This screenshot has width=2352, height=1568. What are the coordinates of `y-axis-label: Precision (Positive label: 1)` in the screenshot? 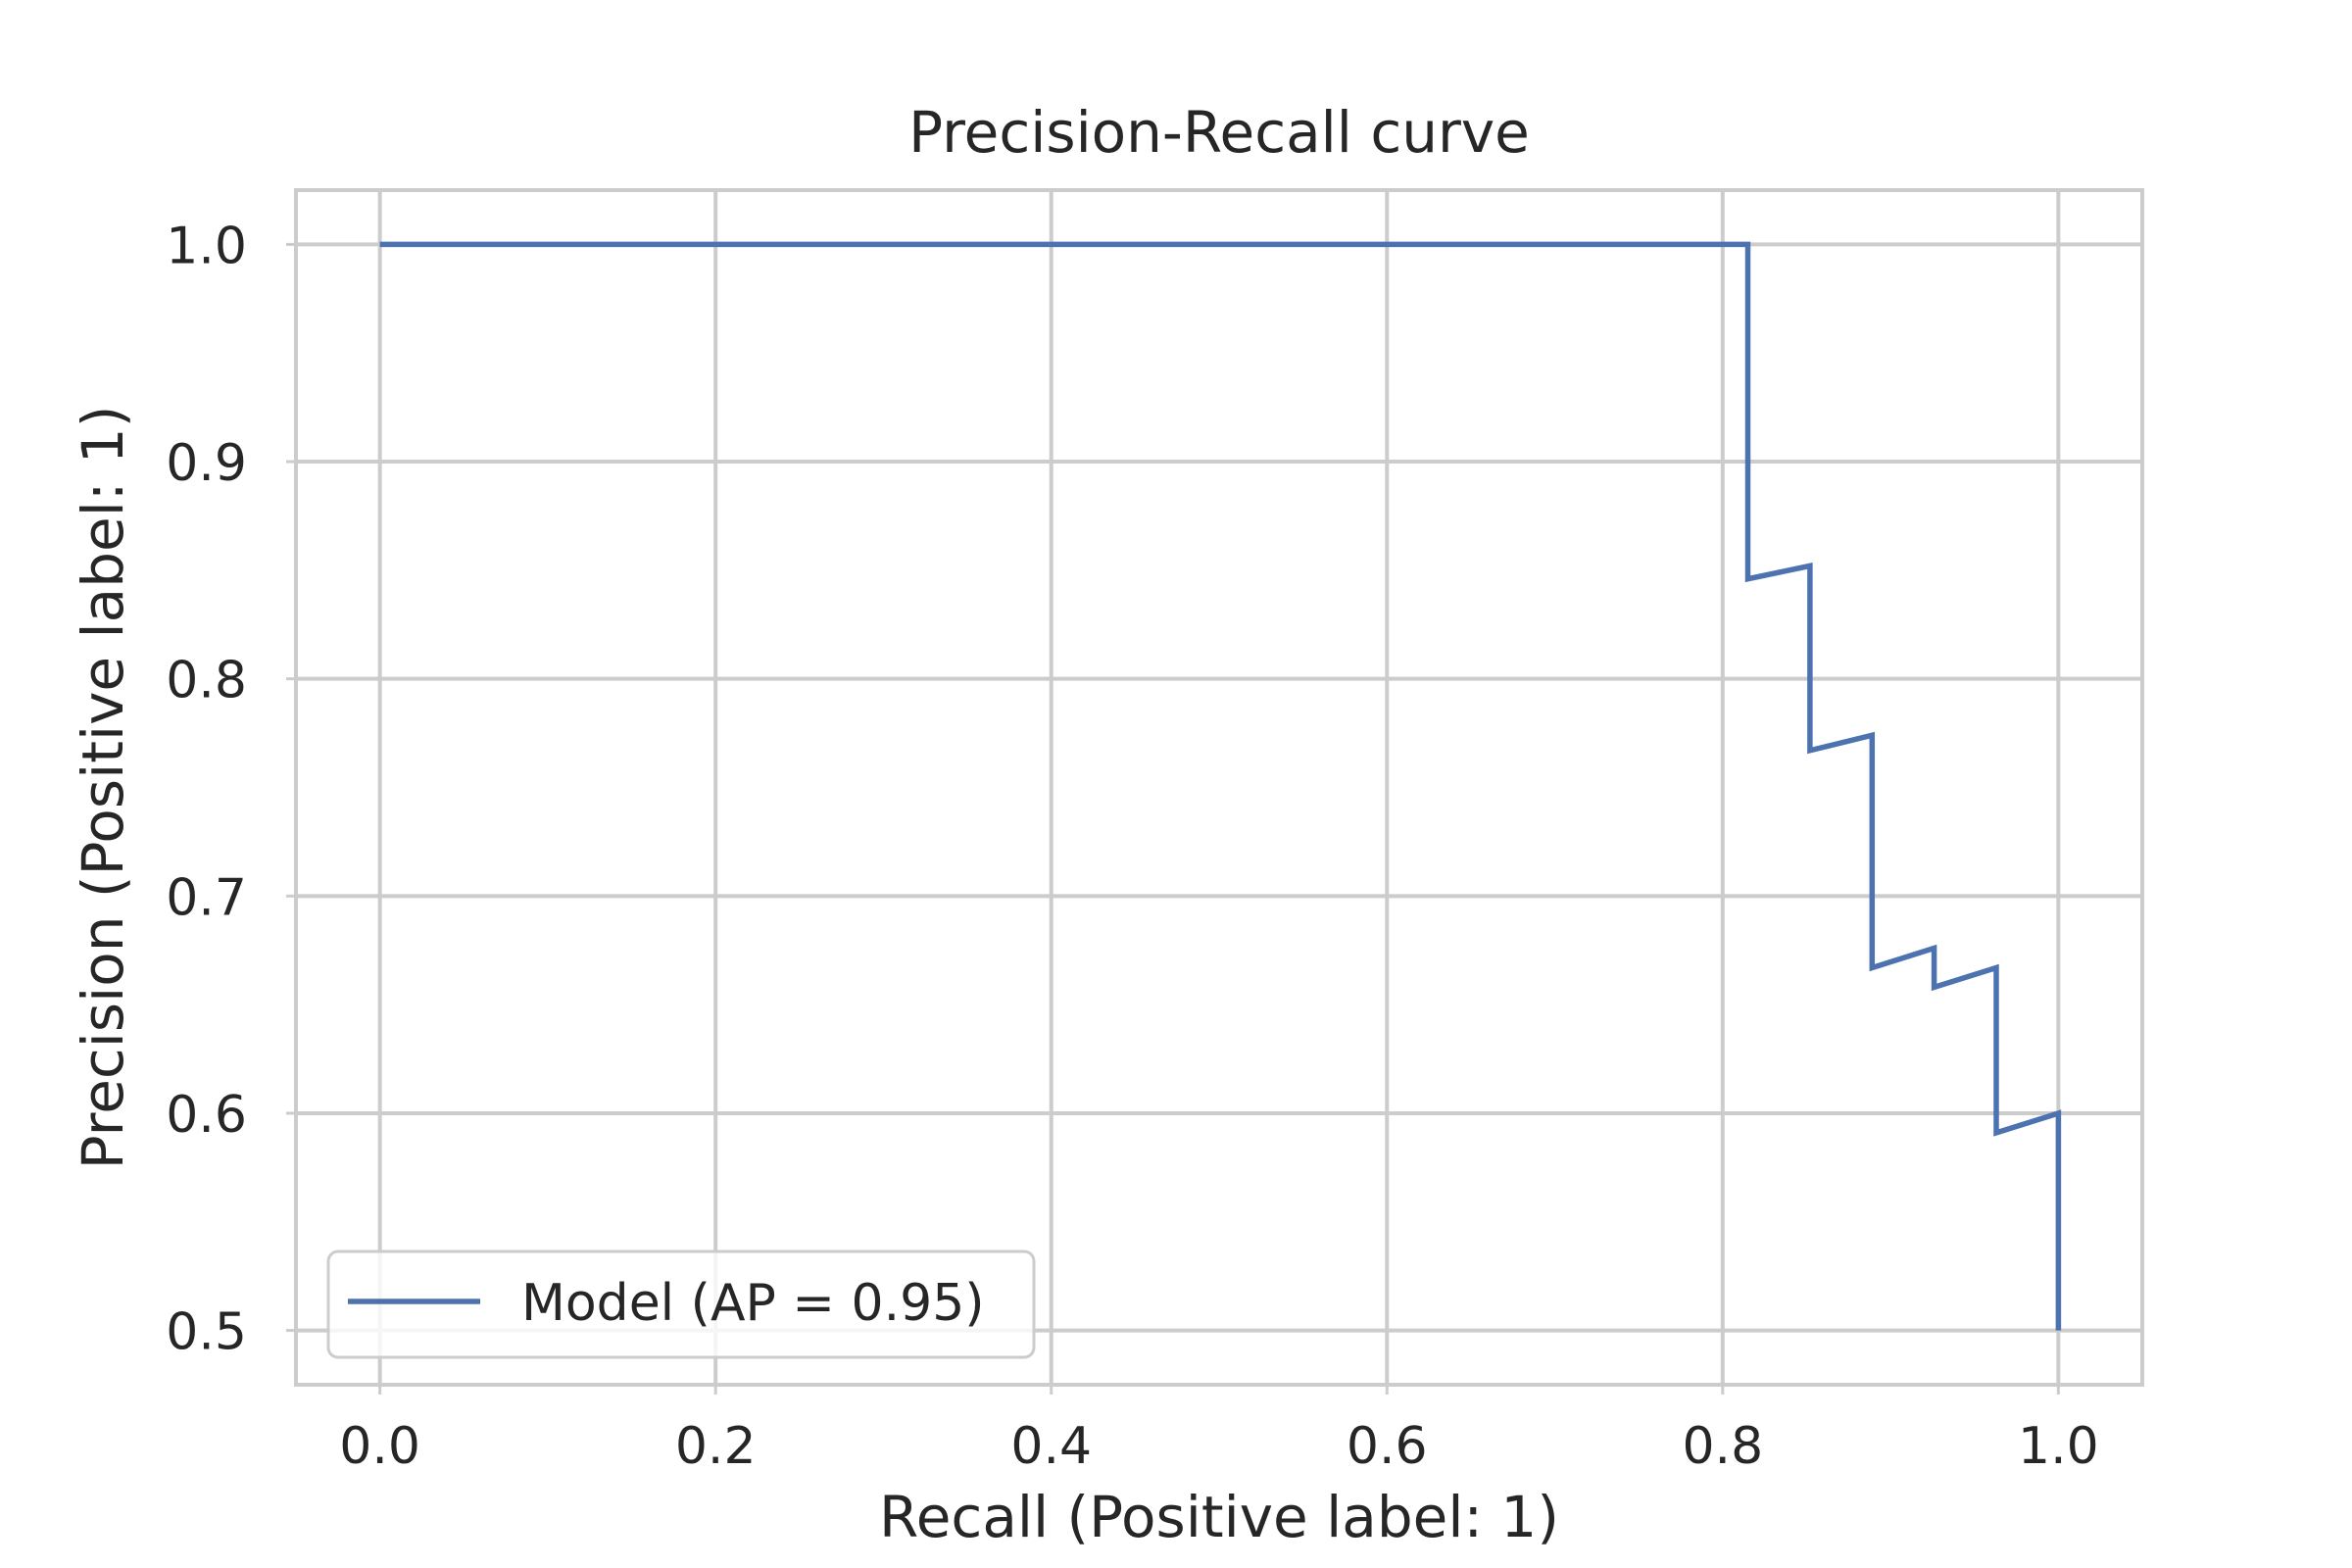 It's located at (103, 788).